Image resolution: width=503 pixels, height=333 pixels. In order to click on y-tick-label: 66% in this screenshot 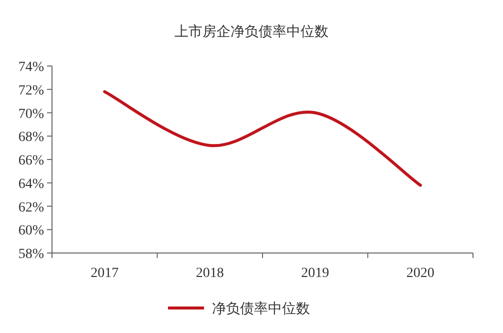, I will do `click(31, 161)`.